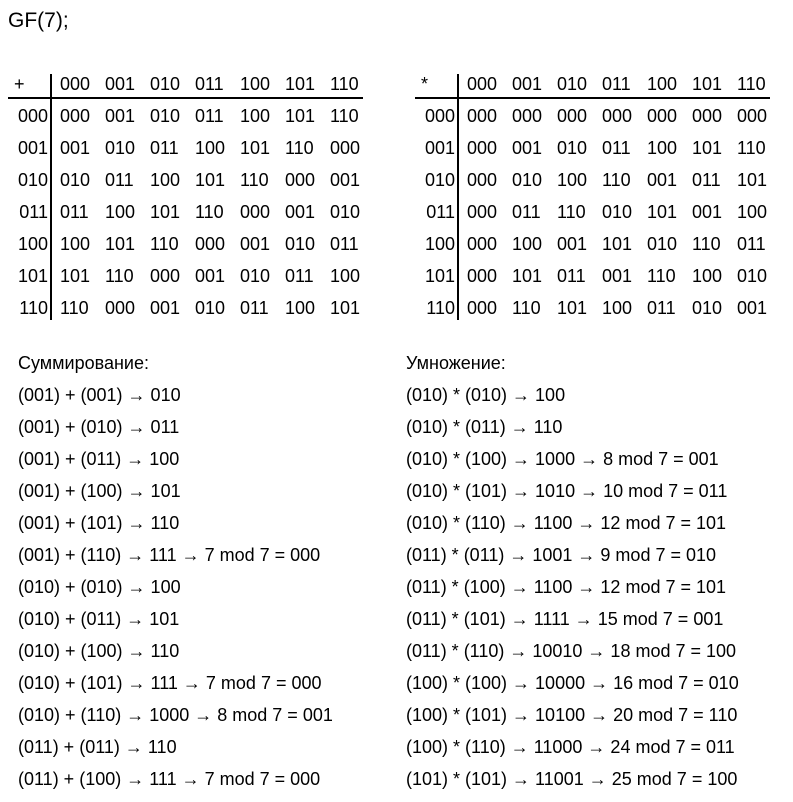  I want to click on formula-line: (011) * (100) → 1100 → 12 mod 7 = 101, so click(566, 587).